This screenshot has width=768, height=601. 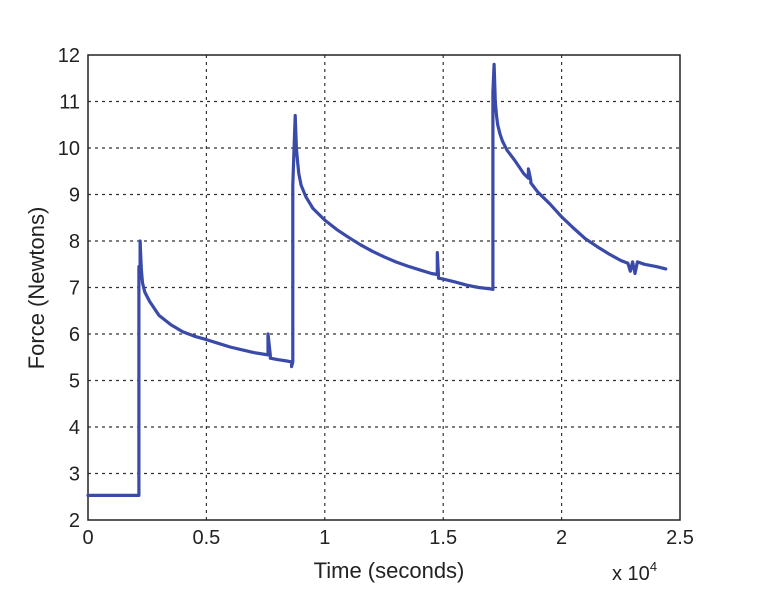 I want to click on x-axis-label: Time (seconds), so click(x=389, y=570).